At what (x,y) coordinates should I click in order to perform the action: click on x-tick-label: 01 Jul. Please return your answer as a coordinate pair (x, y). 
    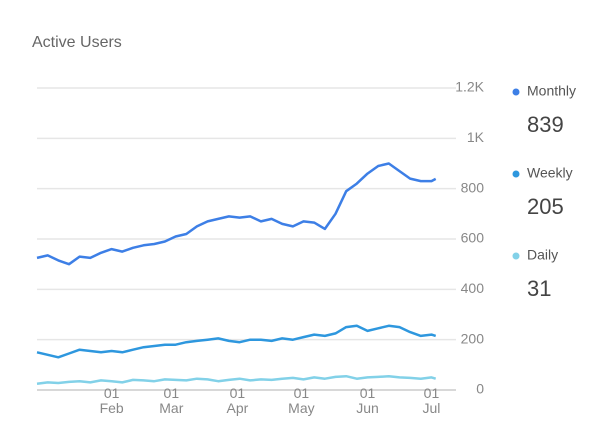
    Looking at the image, I should click on (431, 400).